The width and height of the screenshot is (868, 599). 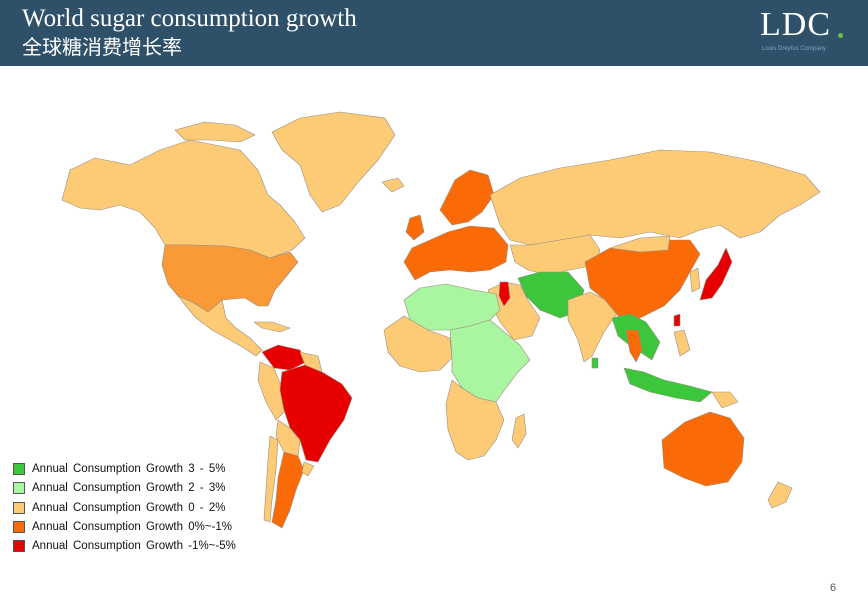 What do you see at coordinates (132, 526) in the screenshot?
I see `legend-label: Annual Consumption Growth 0%~-1%` at bounding box center [132, 526].